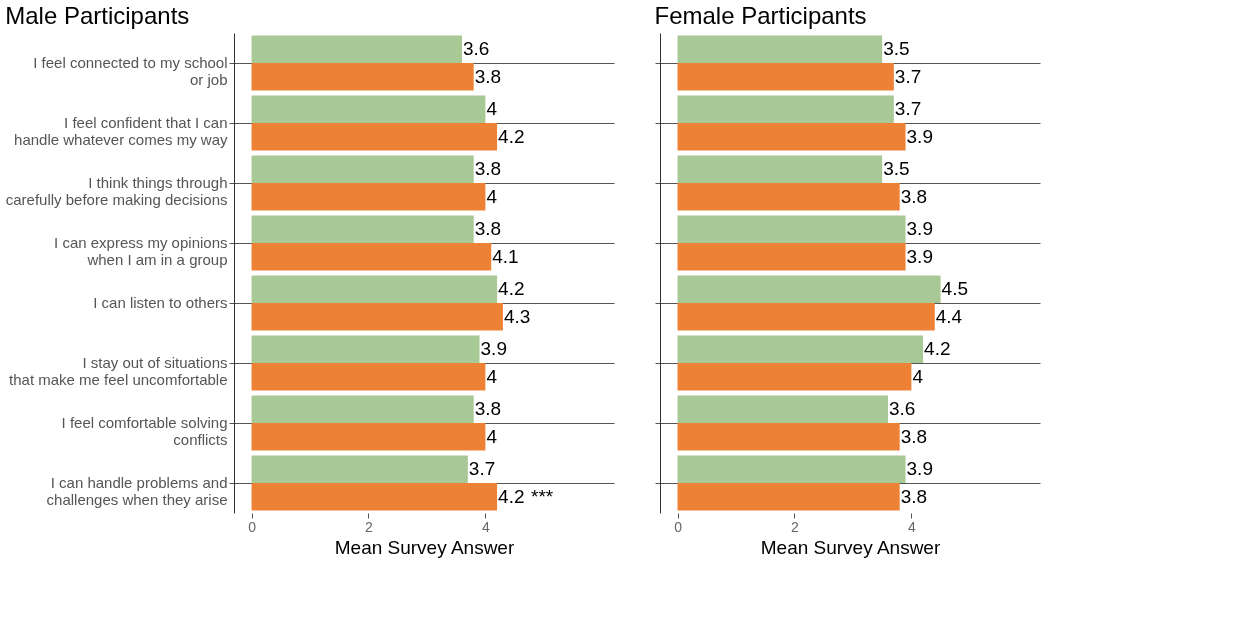 This screenshot has height=626, width=1260. I want to click on annotation: ***, so click(542, 496).